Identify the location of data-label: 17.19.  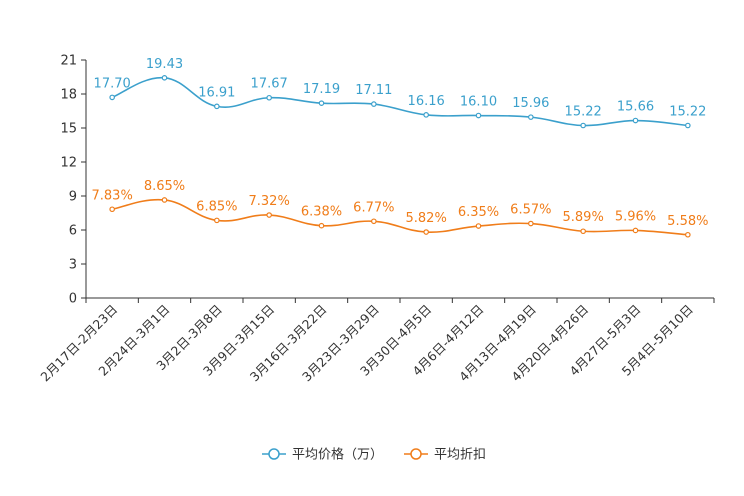
(321, 89).